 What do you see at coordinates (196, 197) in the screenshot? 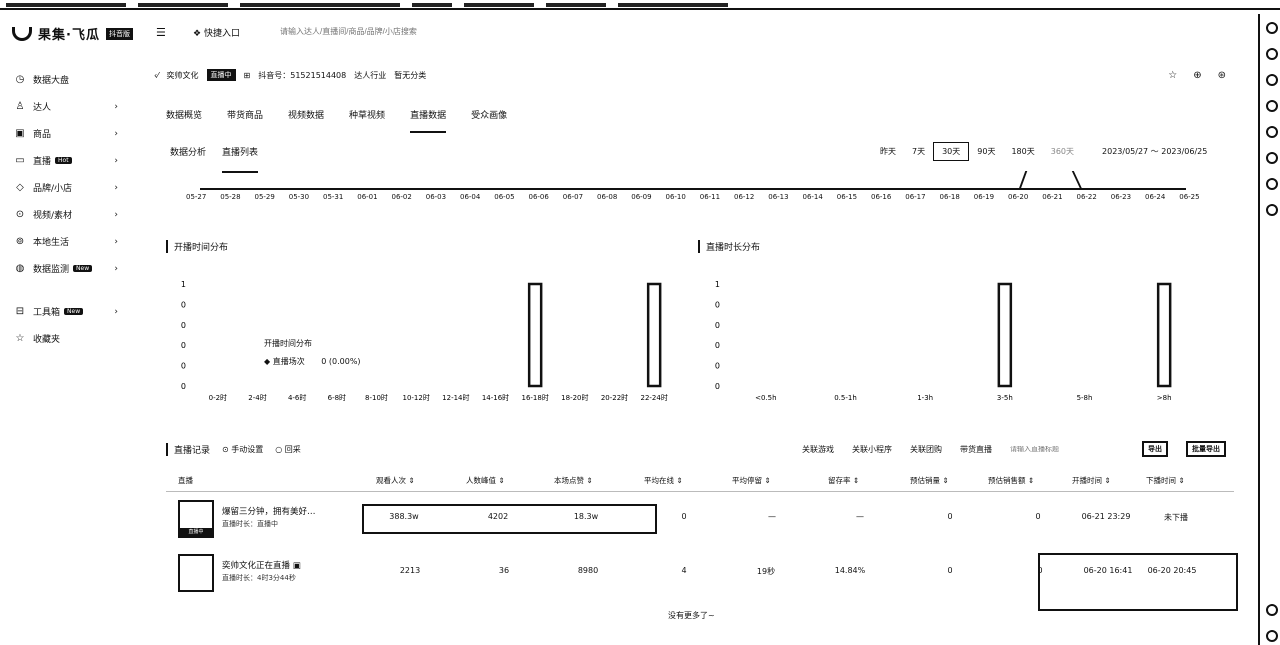
I see `timeline-date-label: 05-27` at bounding box center [196, 197].